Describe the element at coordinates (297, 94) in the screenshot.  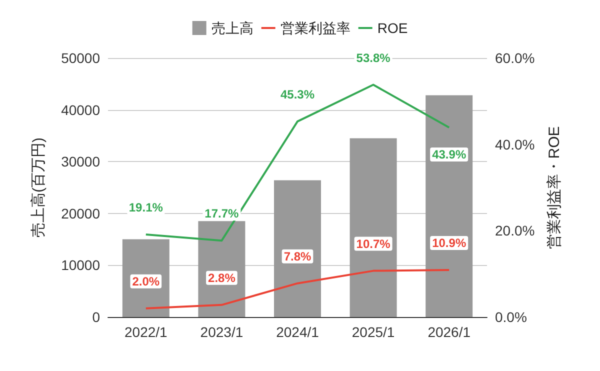
I see `data-label: 45.3%` at that location.